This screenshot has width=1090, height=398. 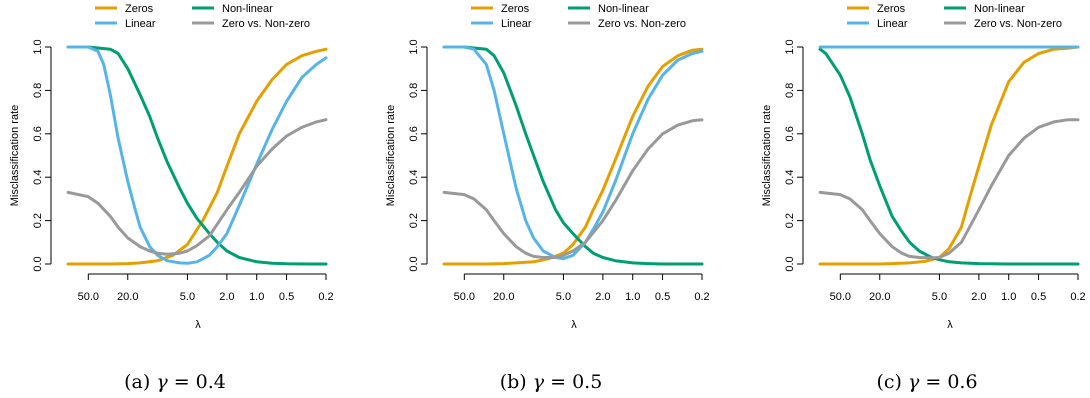 I want to click on panel-caption: (c) γ = 0.6, so click(x=926, y=382).